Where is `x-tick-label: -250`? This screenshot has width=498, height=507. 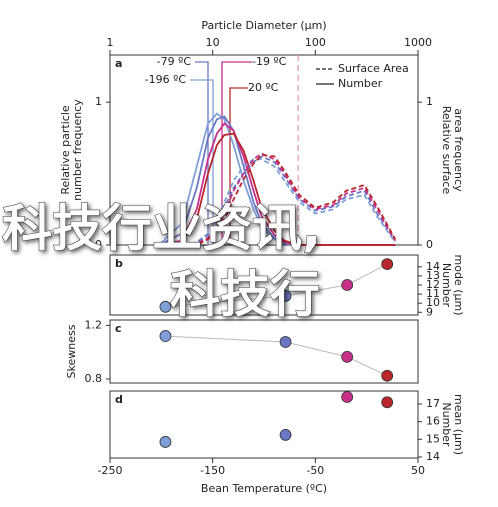 x-tick-label: -250 is located at coordinates (110, 470).